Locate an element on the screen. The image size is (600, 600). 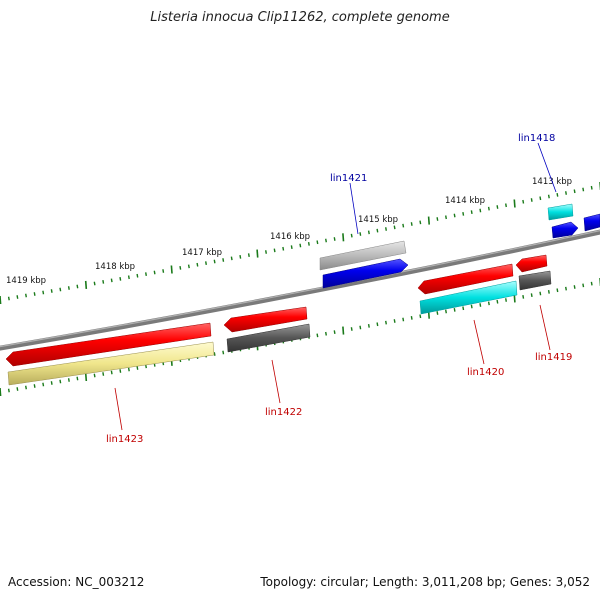
cds-right-edge-blue is located at coordinates (591, 222).